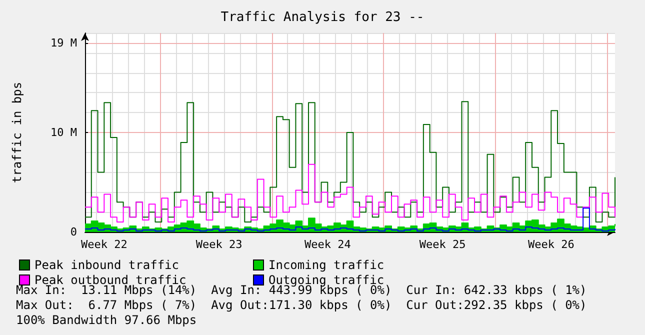 The width and height of the screenshot is (645, 335). What do you see at coordinates (64, 43) in the screenshot?
I see `y-tick-label: 19 M` at bounding box center [64, 43].